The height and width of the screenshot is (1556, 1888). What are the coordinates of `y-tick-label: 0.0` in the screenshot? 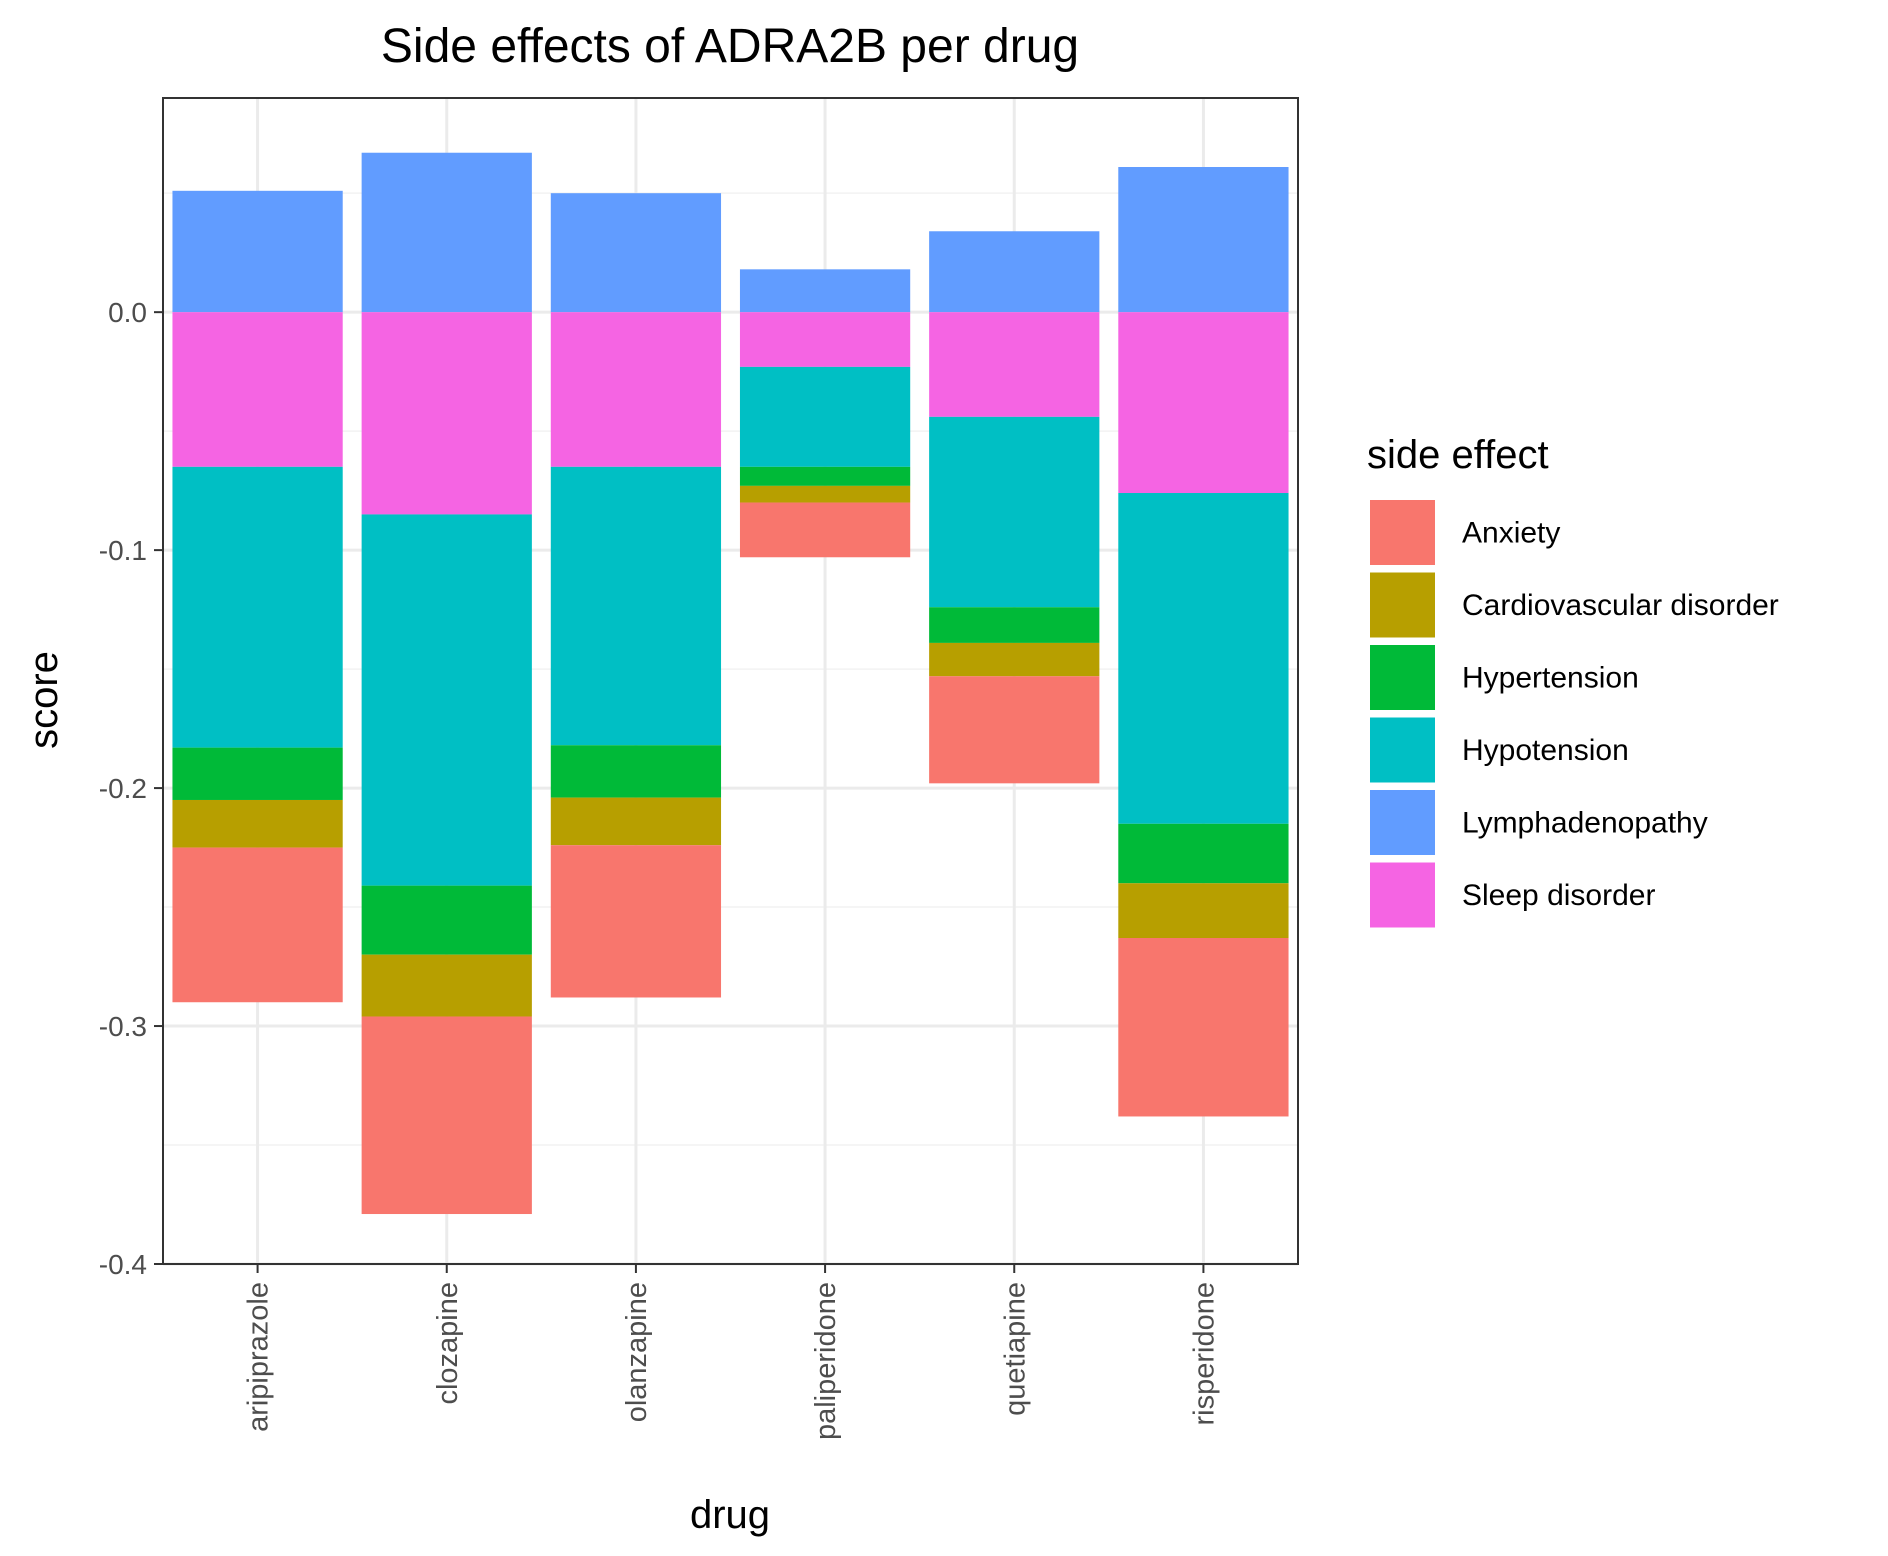 It's located at (127, 312).